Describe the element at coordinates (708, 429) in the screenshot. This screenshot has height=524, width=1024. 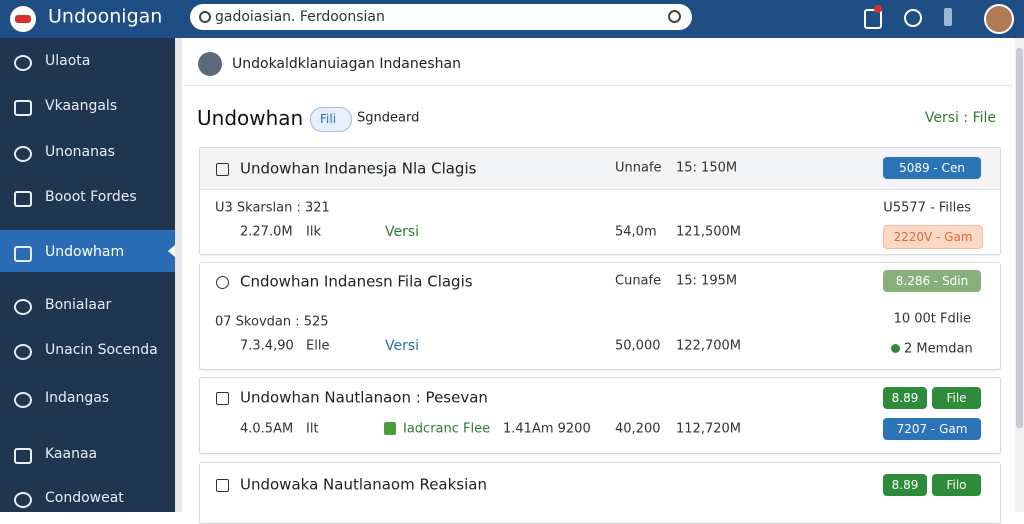
I see `cell: 112,720M` at that location.